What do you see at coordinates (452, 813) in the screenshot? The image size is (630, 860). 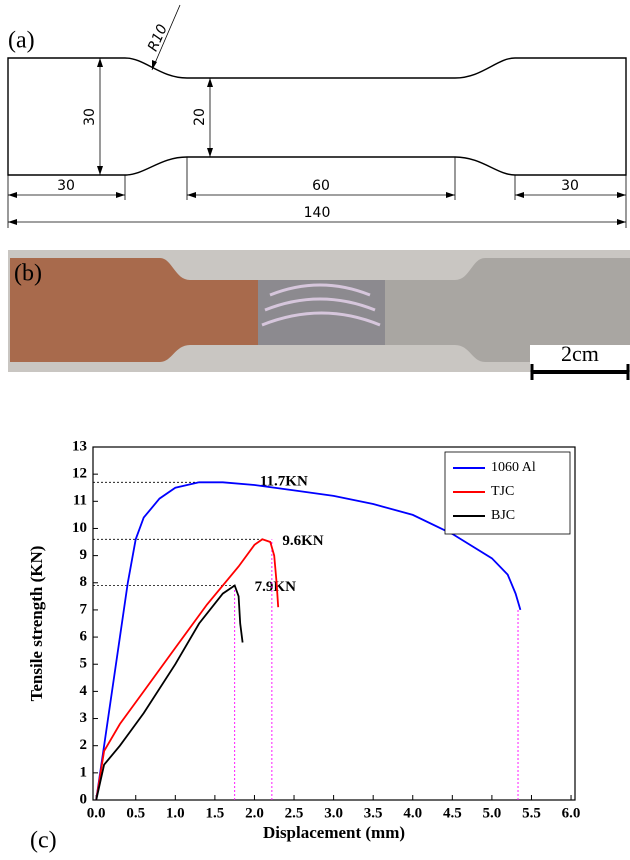 I see `x-tick-label: 4.5` at bounding box center [452, 813].